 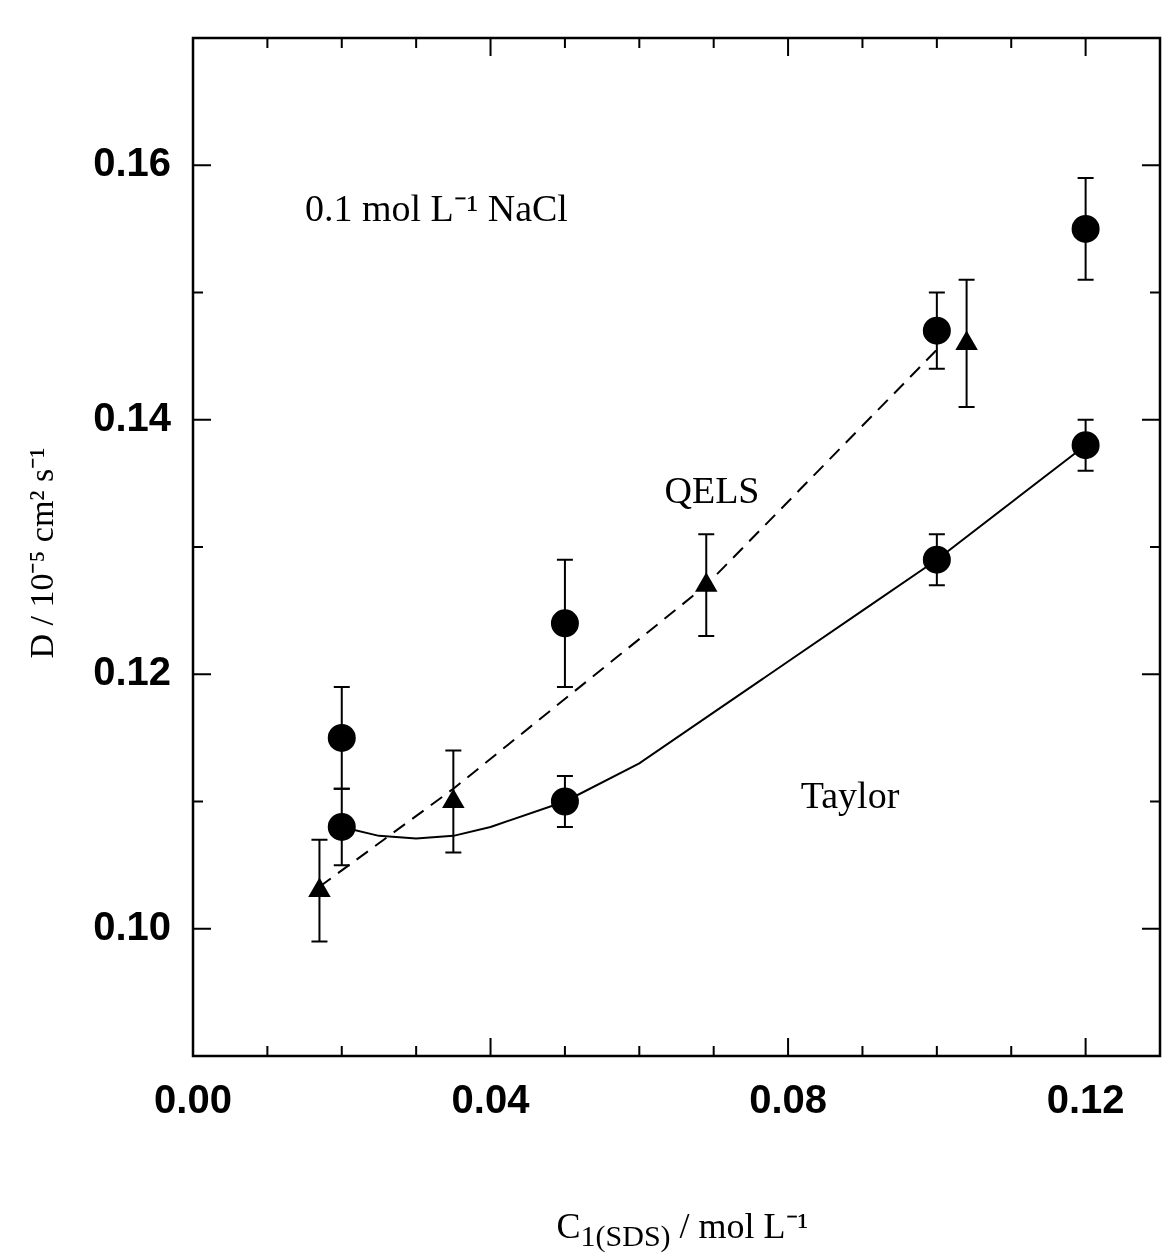 I want to click on y-tick-label: 0.16, so click(x=132, y=162).